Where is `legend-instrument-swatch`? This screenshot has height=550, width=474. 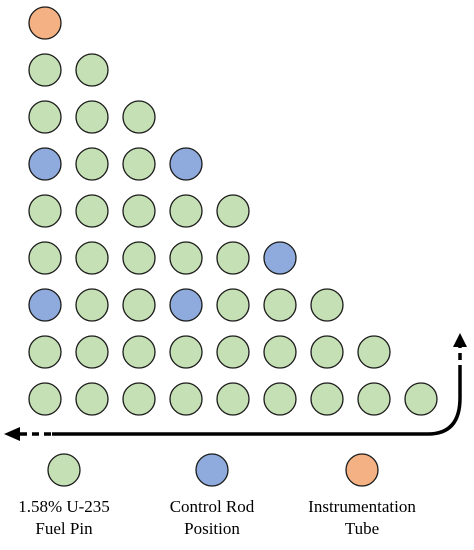 legend-instrument-swatch is located at coordinates (362, 470).